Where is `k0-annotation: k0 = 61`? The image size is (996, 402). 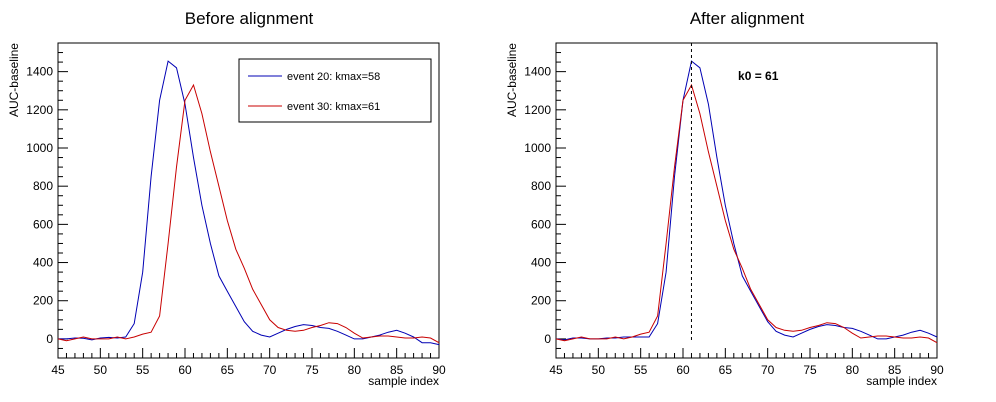 k0-annotation: k0 = 61 is located at coordinates (758, 76).